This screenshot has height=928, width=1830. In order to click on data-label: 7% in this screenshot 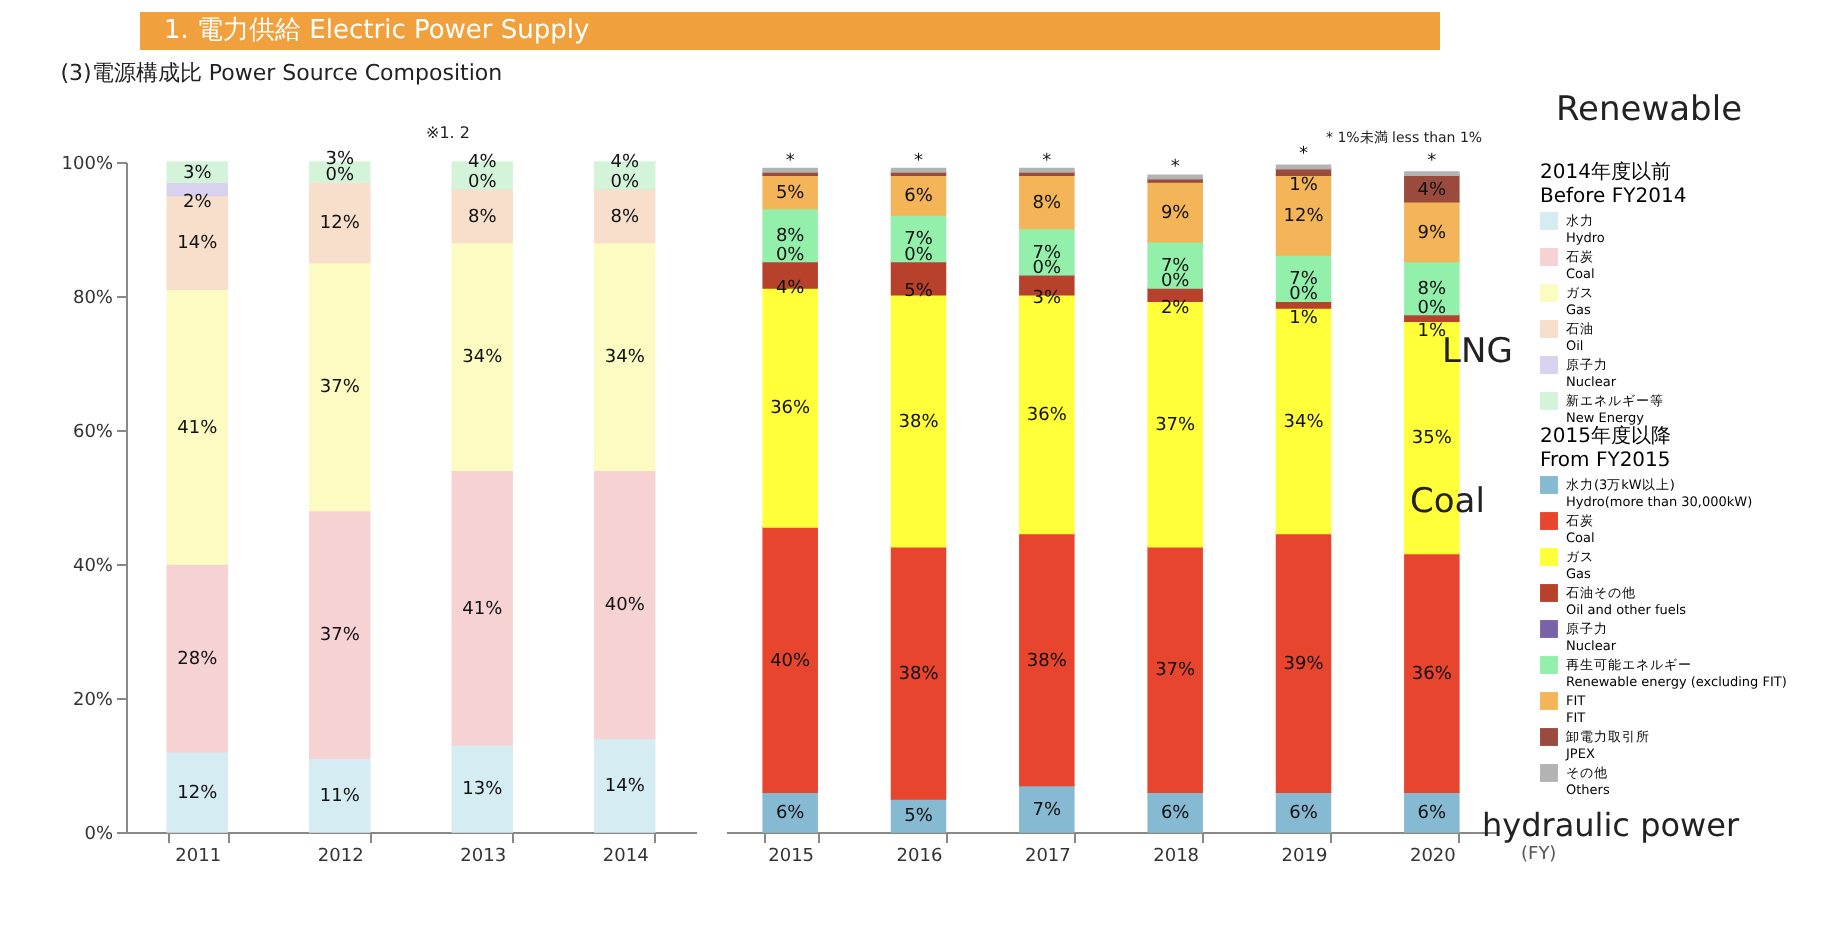, I will do `click(1047, 810)`.